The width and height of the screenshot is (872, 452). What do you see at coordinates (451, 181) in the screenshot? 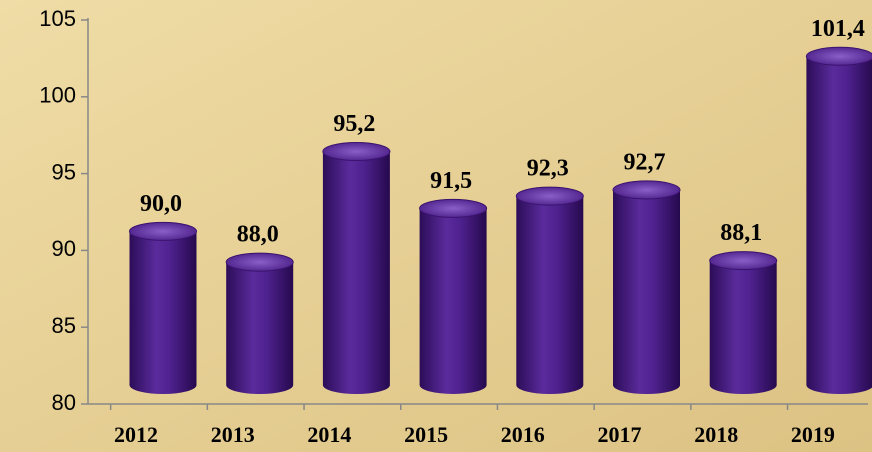
I see `value-label: 91,5` at bounding box center [451, 181].